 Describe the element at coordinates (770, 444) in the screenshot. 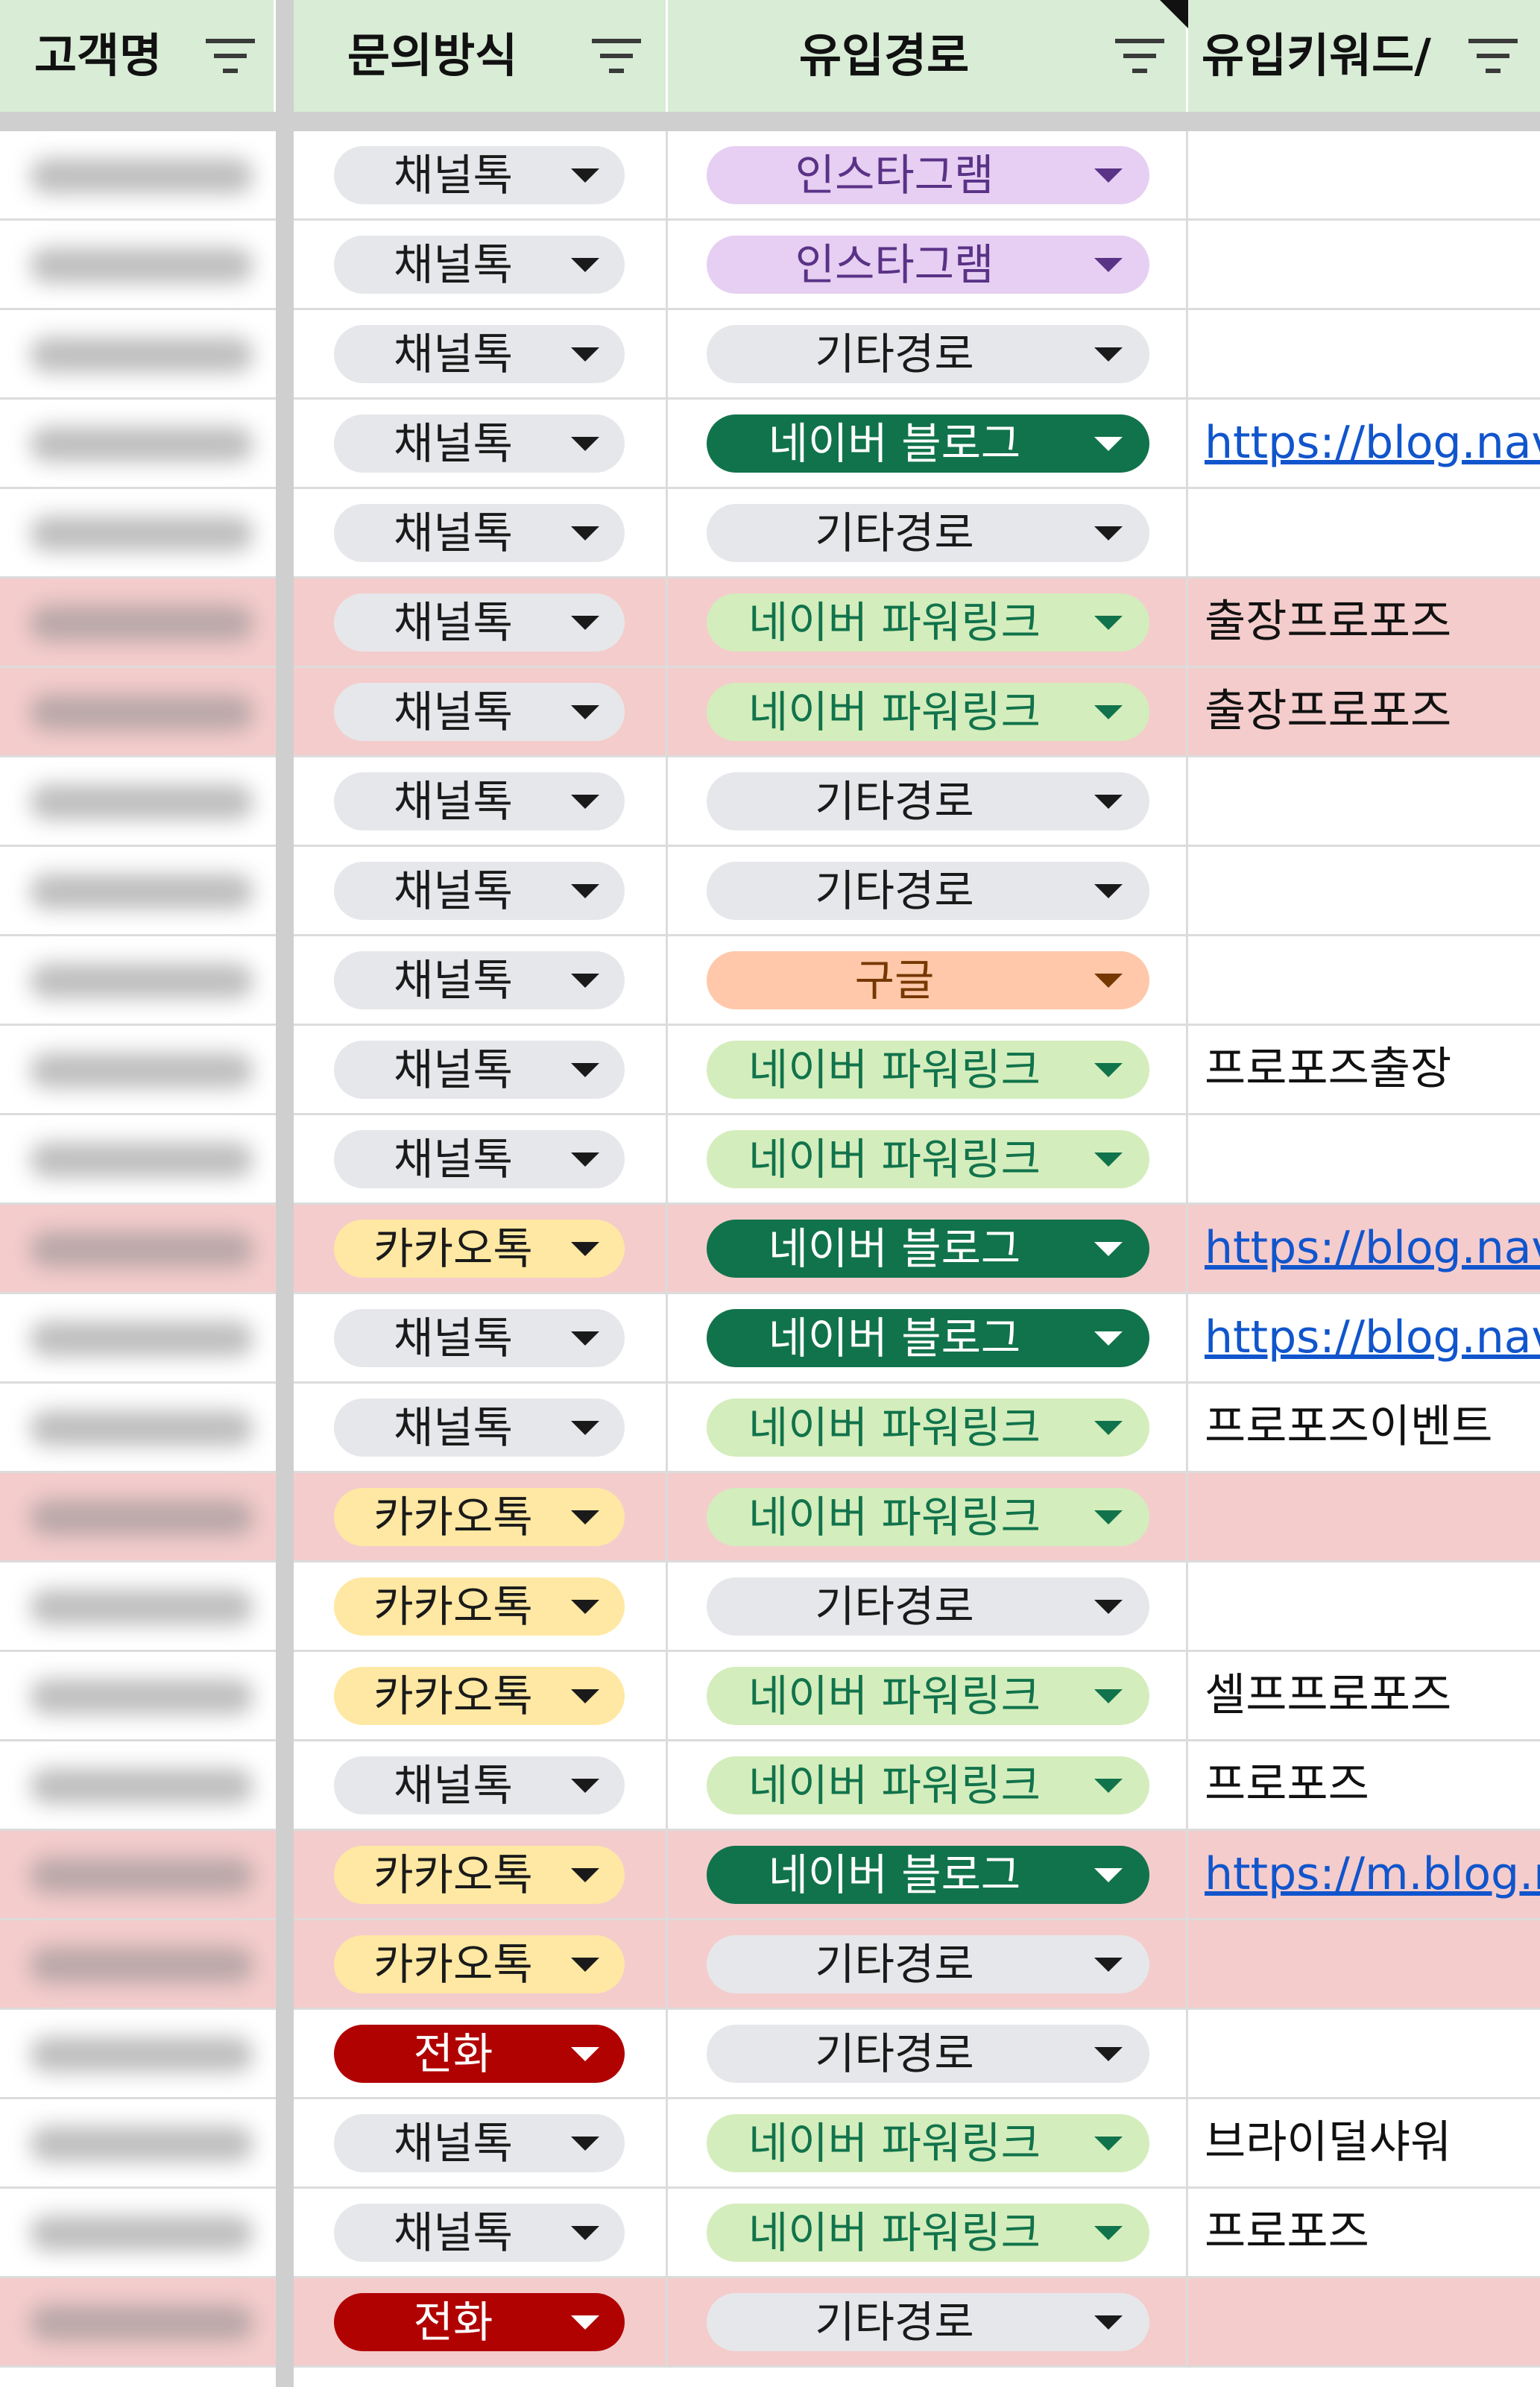

I see `table-row: 채널톡 네이버 블로그 https://blog.nav` at that location.